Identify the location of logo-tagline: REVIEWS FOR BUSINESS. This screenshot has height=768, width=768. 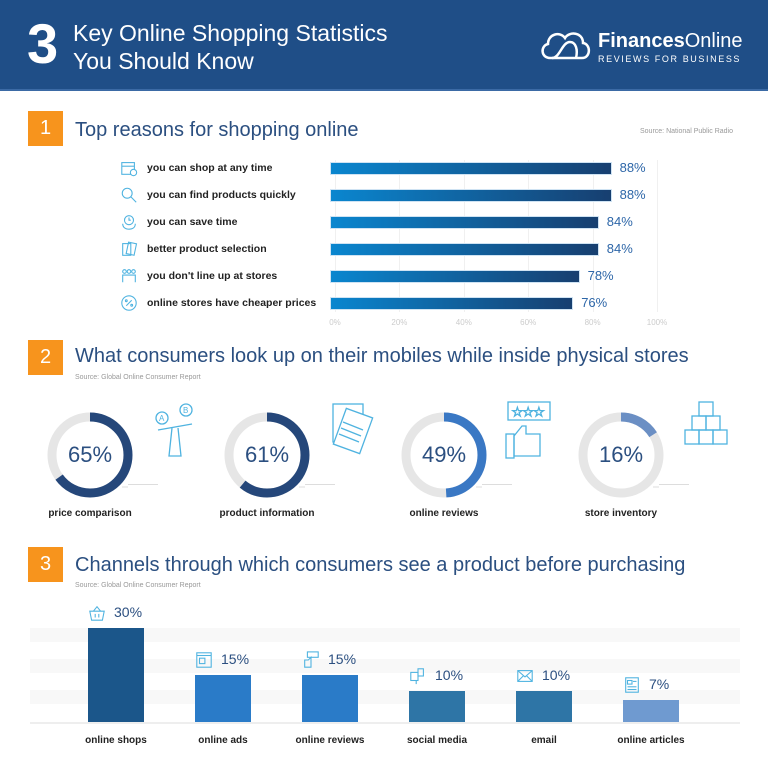
(670, 59).